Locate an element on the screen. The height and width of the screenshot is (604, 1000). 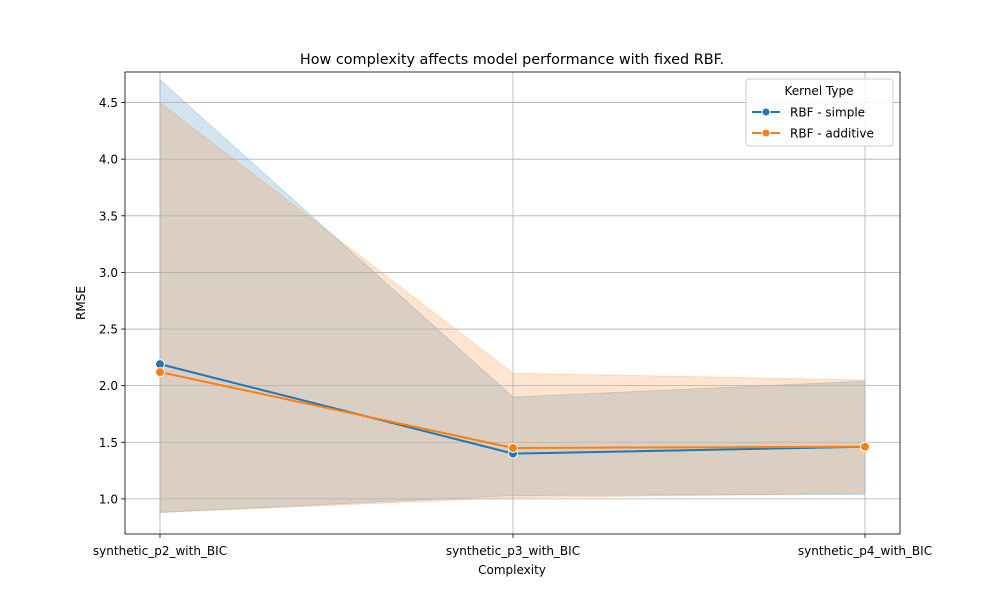
x-axis-label: Complexity is located at coordinates (512, 570).